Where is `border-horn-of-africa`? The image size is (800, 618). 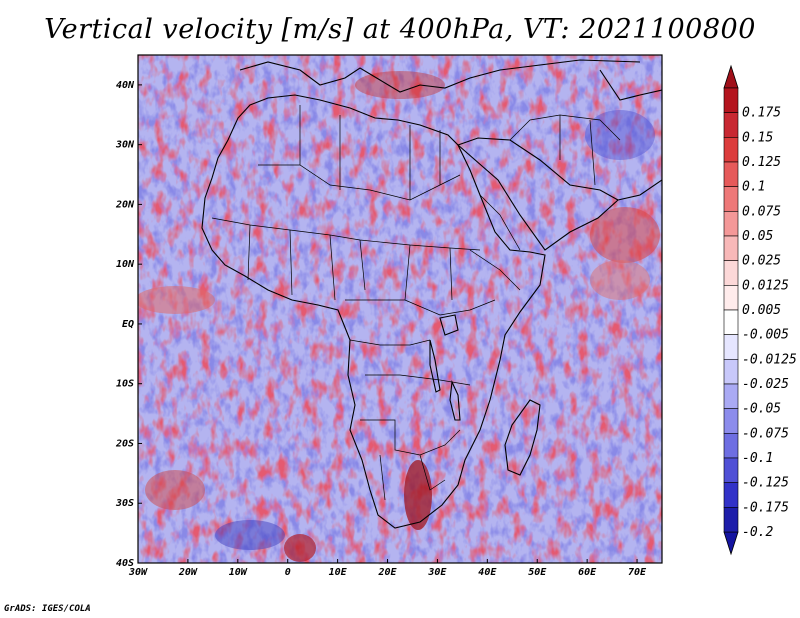
border-horn-of-africa is located at coordinates (495, 242).